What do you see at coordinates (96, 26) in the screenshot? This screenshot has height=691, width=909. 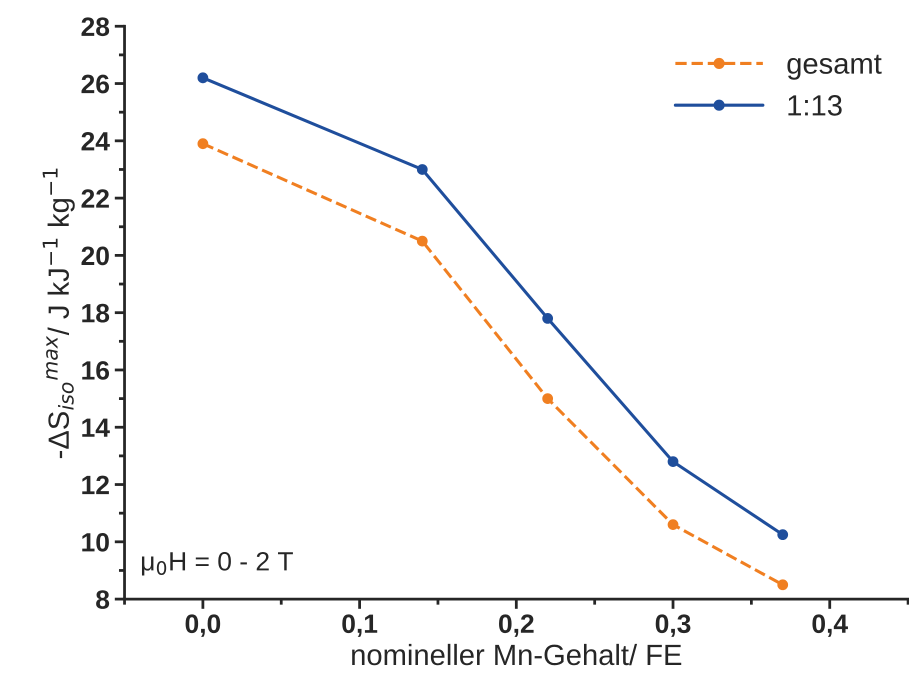 I see `y-tick-label: 28` at bounding box center [96, 26].